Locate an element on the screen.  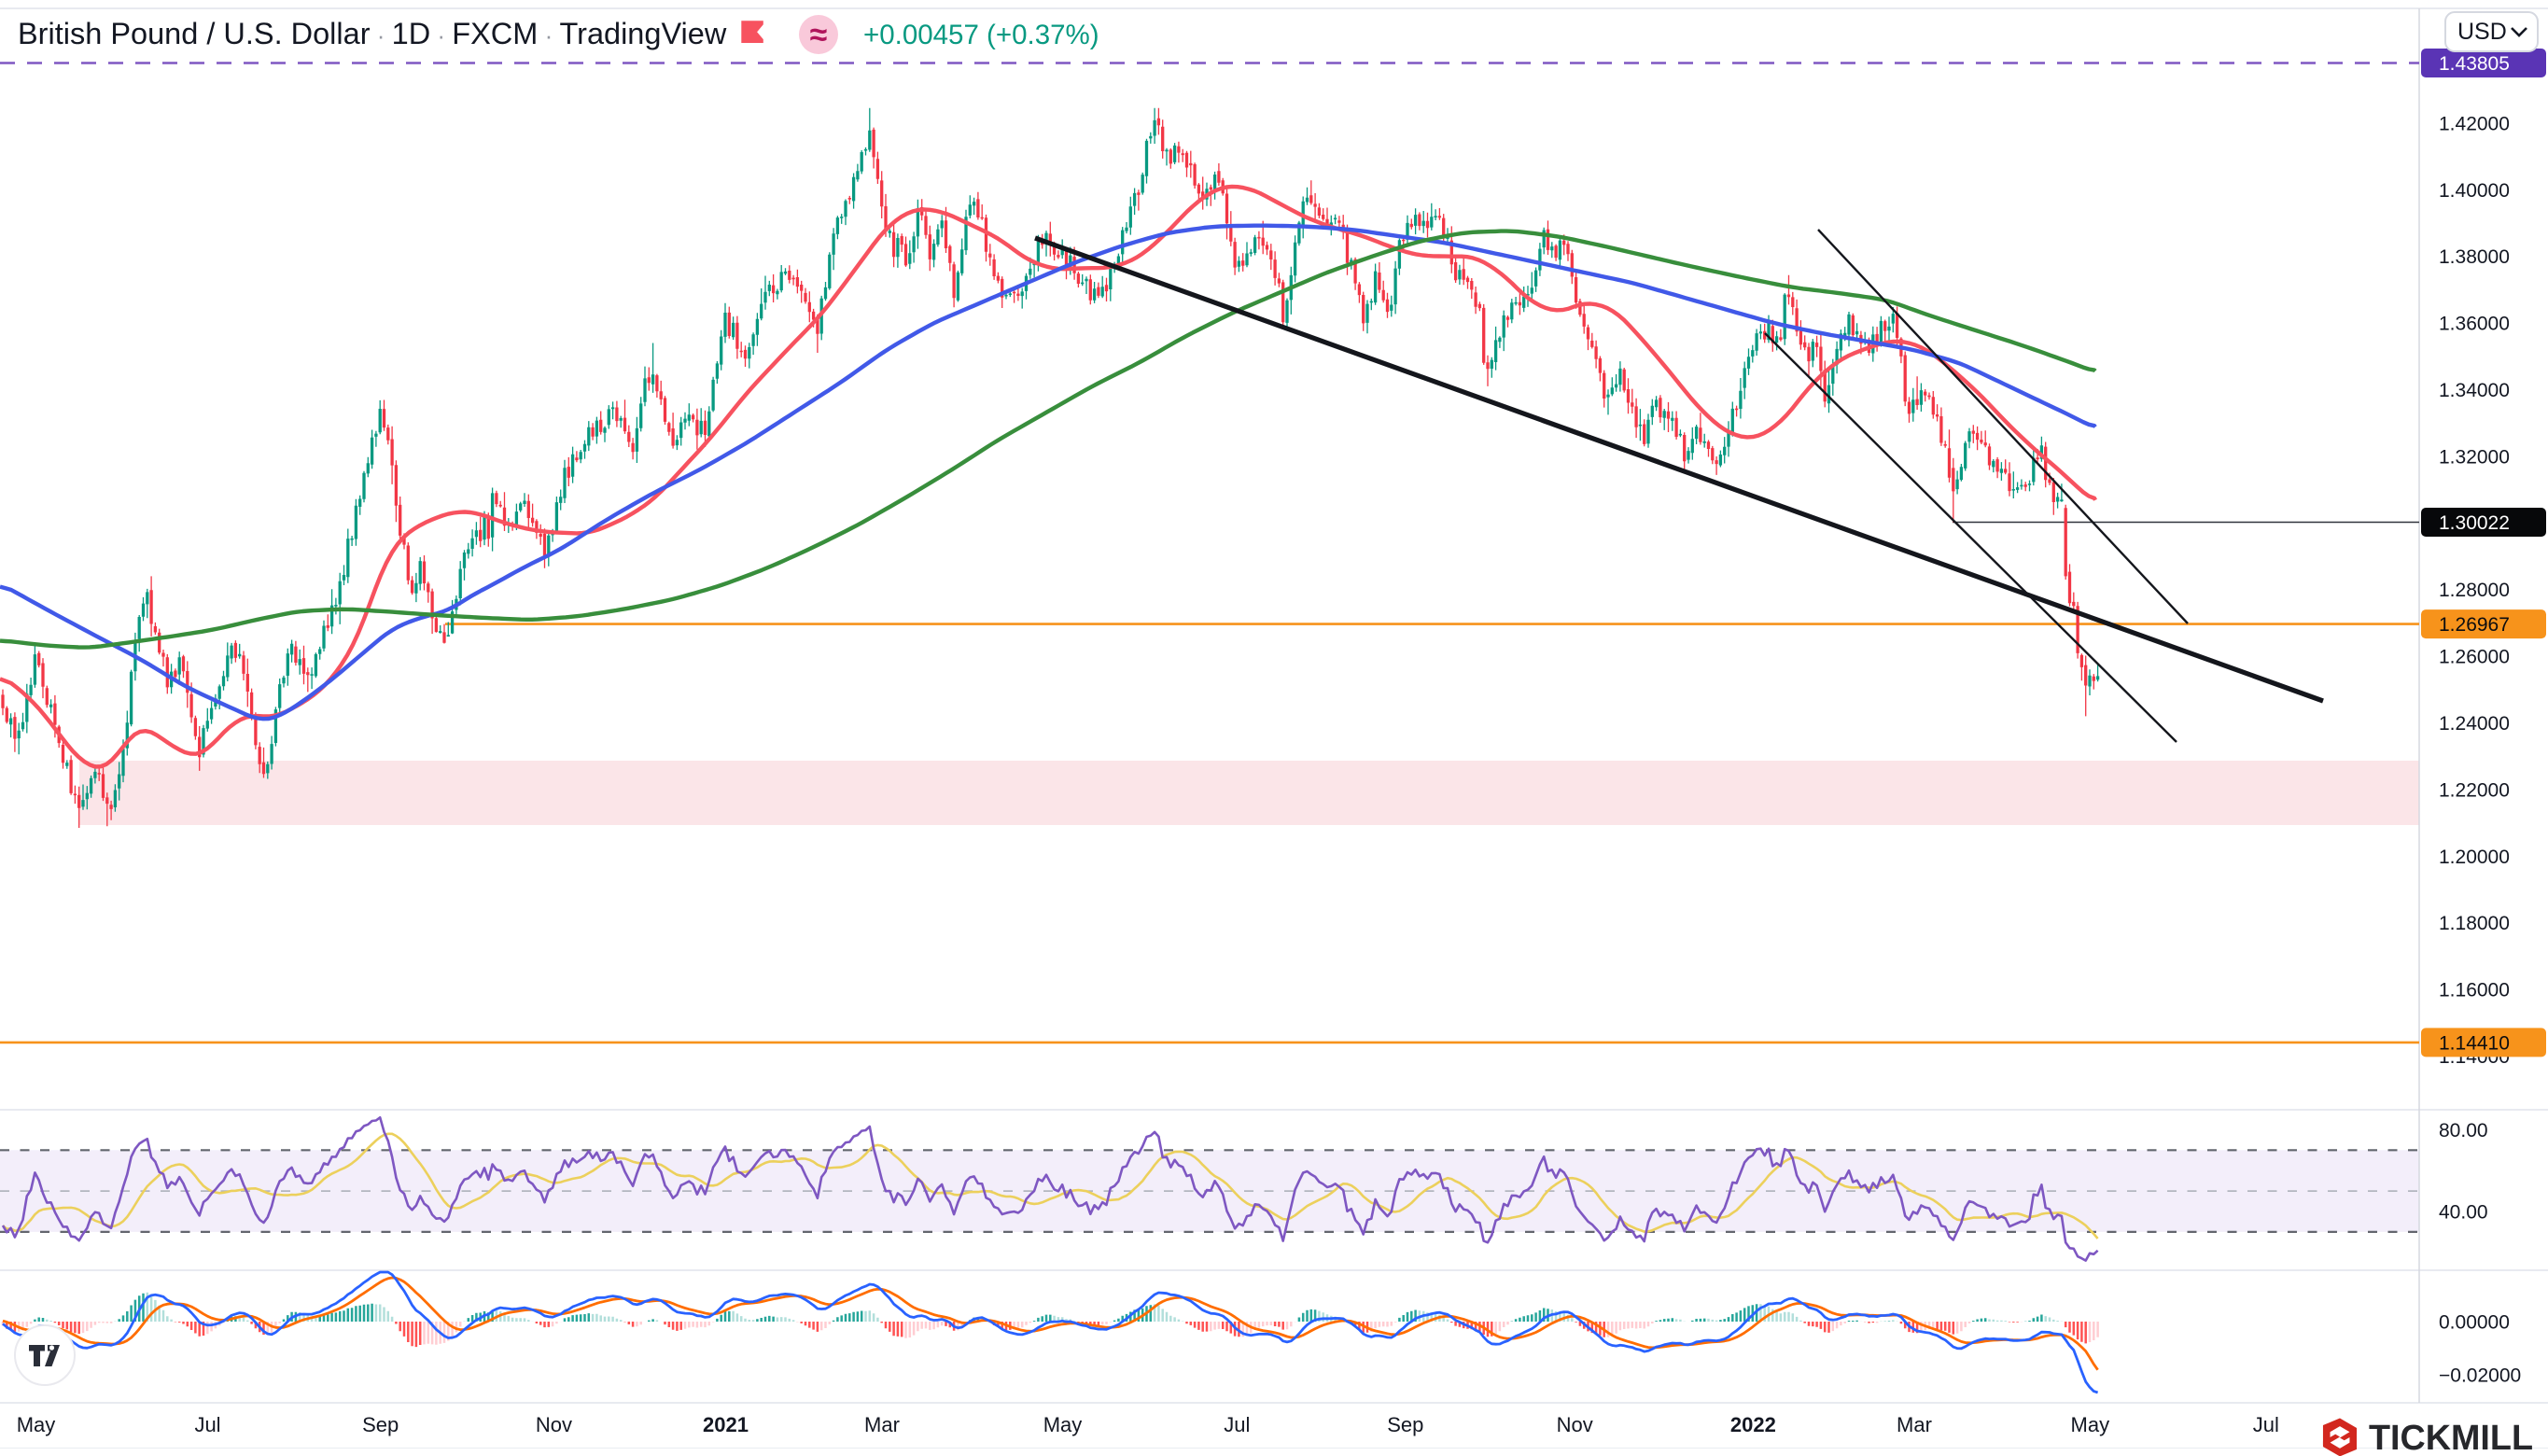
svg-text: −0.02000 is located at coordinates (2480, 1376).